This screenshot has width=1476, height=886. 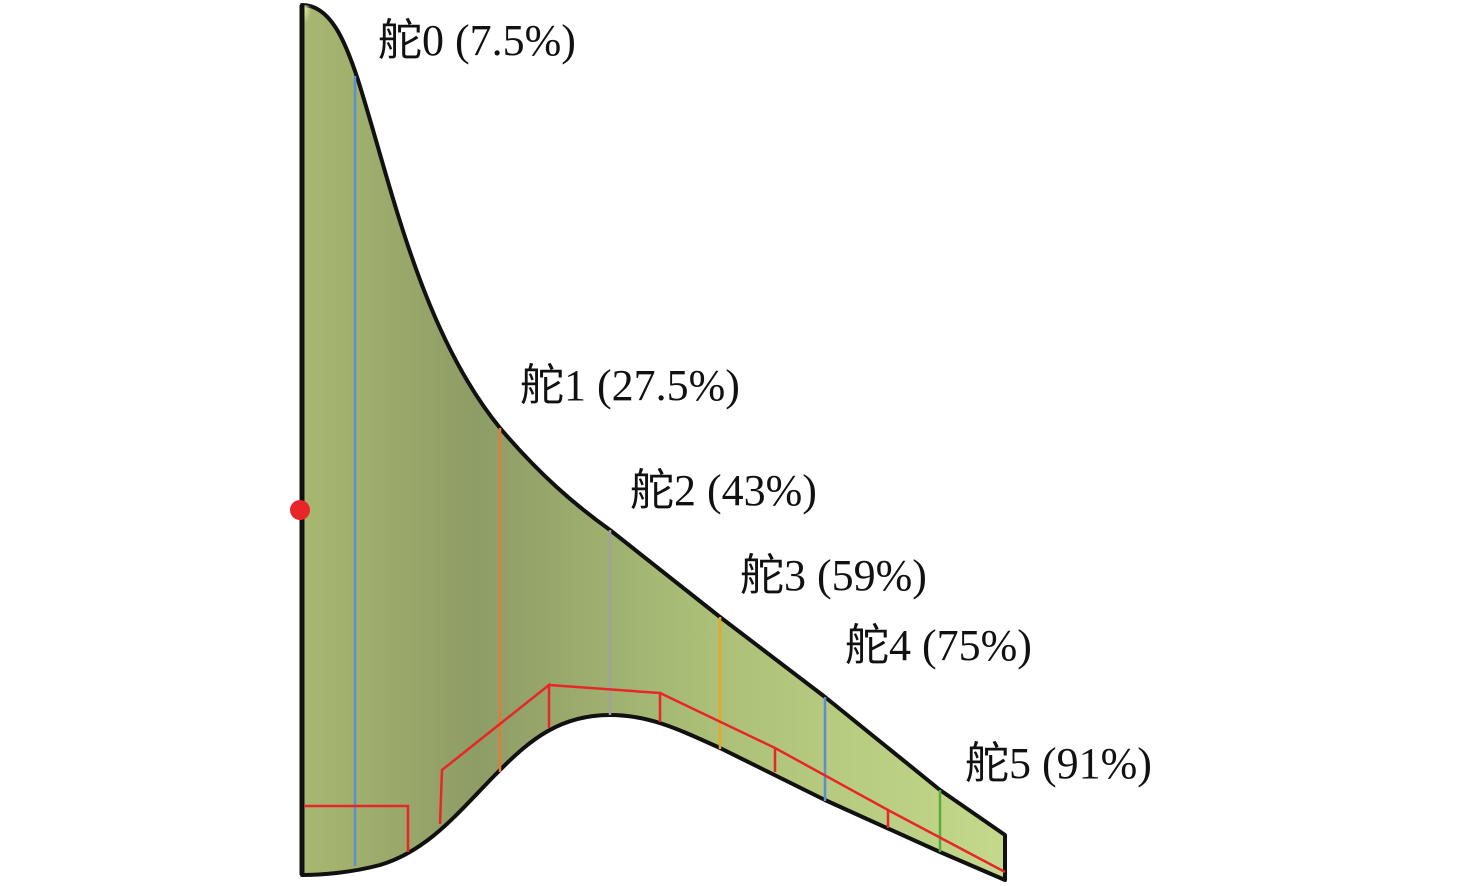 What do you see at coordinates (630, 385) in the screenshot?
I see `surface-label: 舵1 (27.5%)` at bounding box center [630, 385].